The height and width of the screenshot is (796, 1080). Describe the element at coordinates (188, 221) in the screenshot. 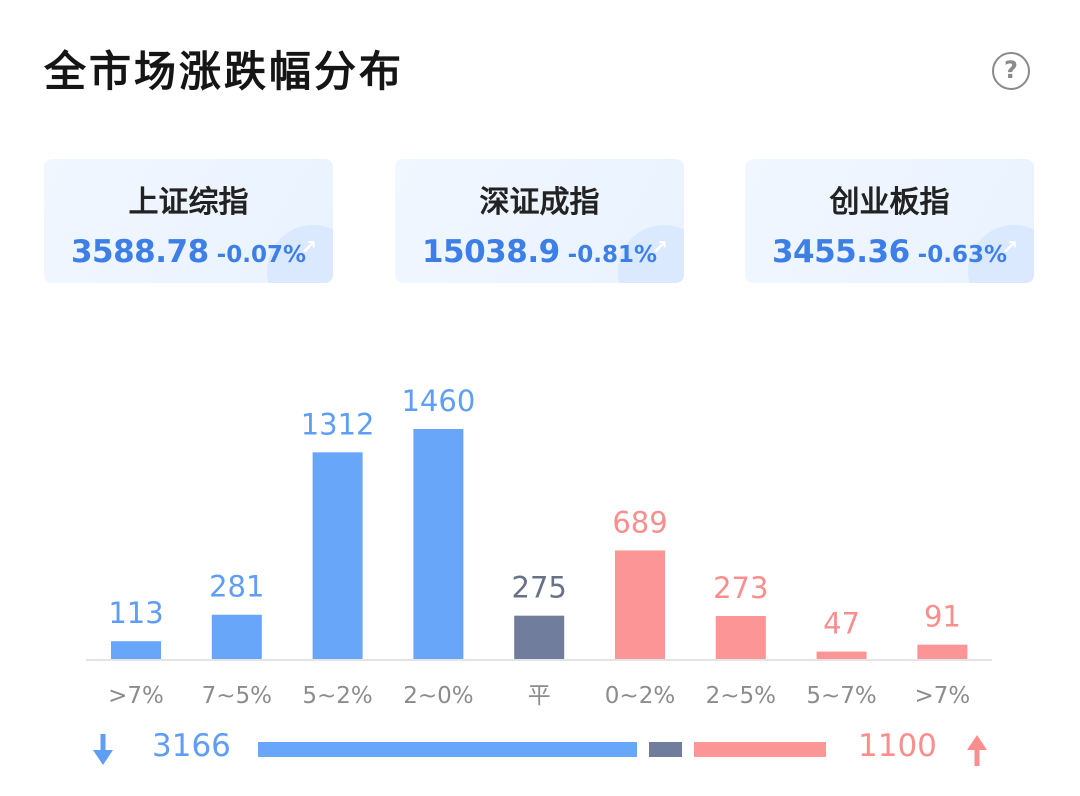

I see `index-card-shanghai: 上证综指 3588.78 -0.07% ↗` at that location.